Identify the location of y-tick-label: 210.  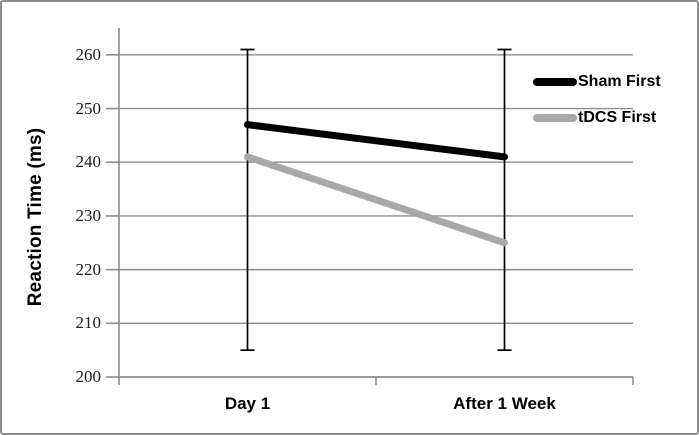
(88, 323).